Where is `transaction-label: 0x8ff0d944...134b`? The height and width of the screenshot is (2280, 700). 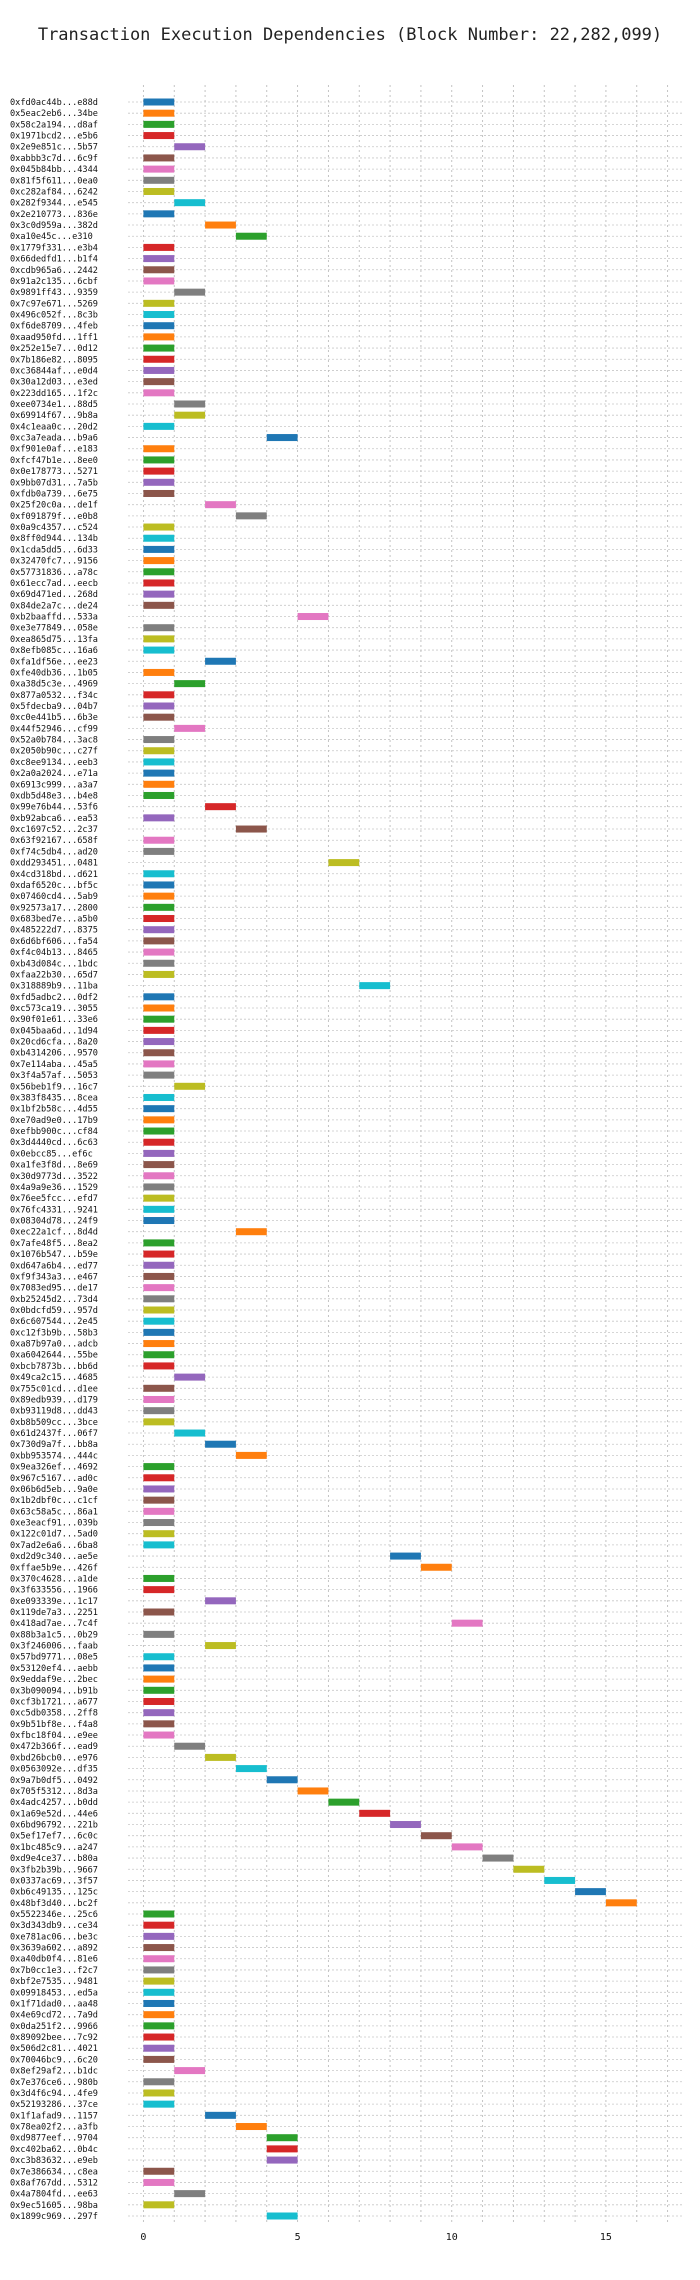 transaction-label: 0x8ff0d944...134b is located at coordinates (54, 539).